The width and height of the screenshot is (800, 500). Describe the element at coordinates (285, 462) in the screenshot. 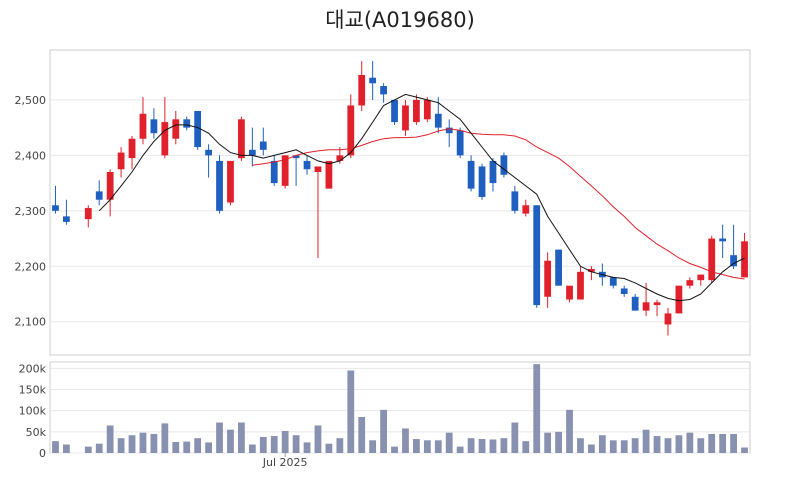

I see `xtick-label: Jul 2025` at that location.